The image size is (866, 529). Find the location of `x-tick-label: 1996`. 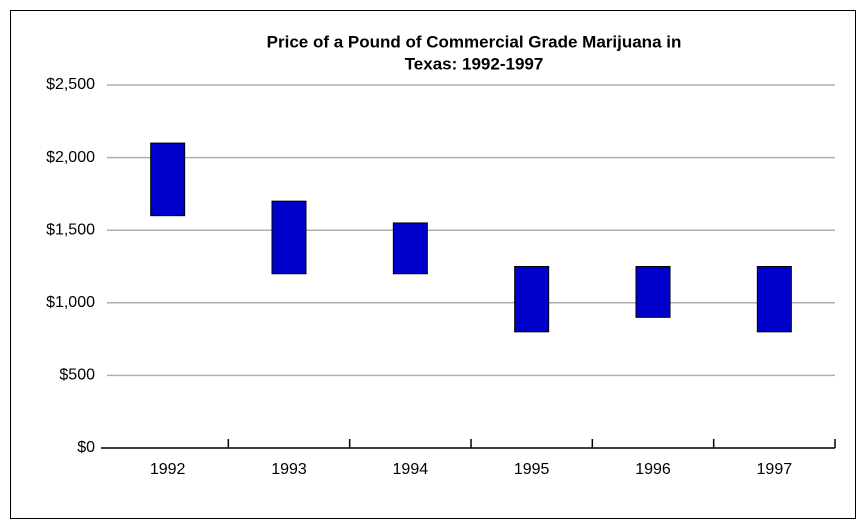

x-tick-label: 1996 is located at coordinates (653, 469).